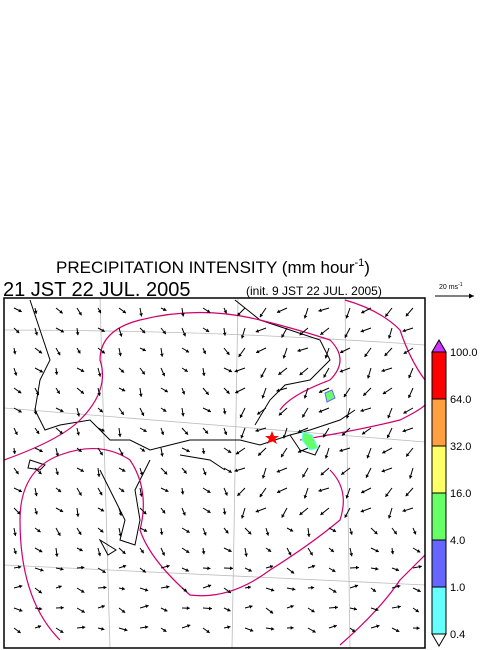 The image size is (500, 650). Describe the element at coordinates (464, 353) in the screenshot. I see `colorbar-label: 100.0` at that location.